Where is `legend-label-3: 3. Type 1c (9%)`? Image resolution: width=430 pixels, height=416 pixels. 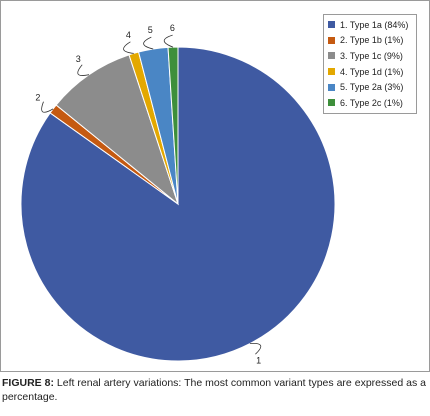 legend-label-3: 3. Type 1c (9%) is located at coordinates (371, 55).